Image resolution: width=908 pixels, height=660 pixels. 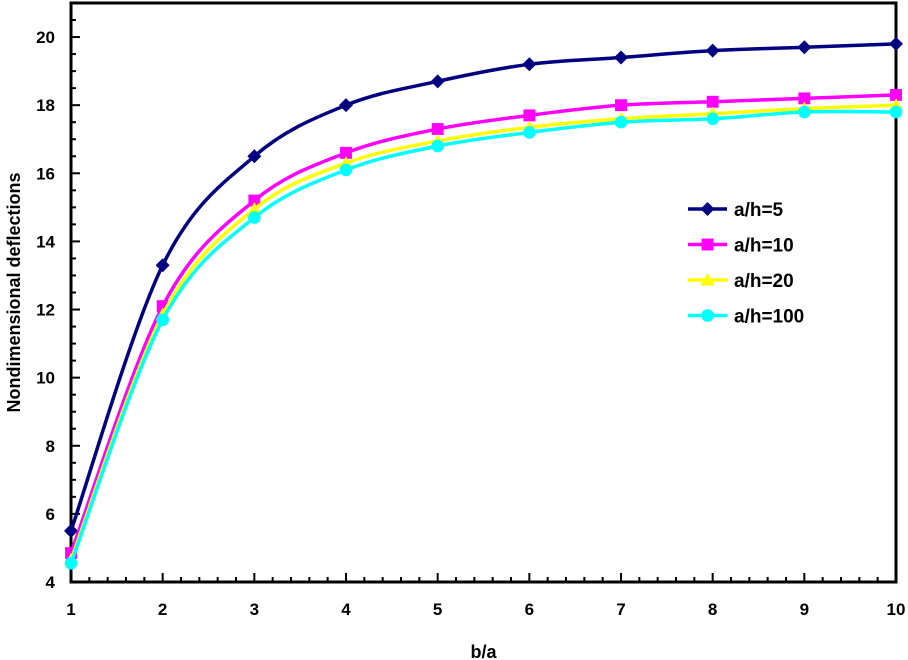 What do you see at coordinates (483, 651) in the screenshot?
I see `x-axis-title: b/a` at bounding box center [483, 651].